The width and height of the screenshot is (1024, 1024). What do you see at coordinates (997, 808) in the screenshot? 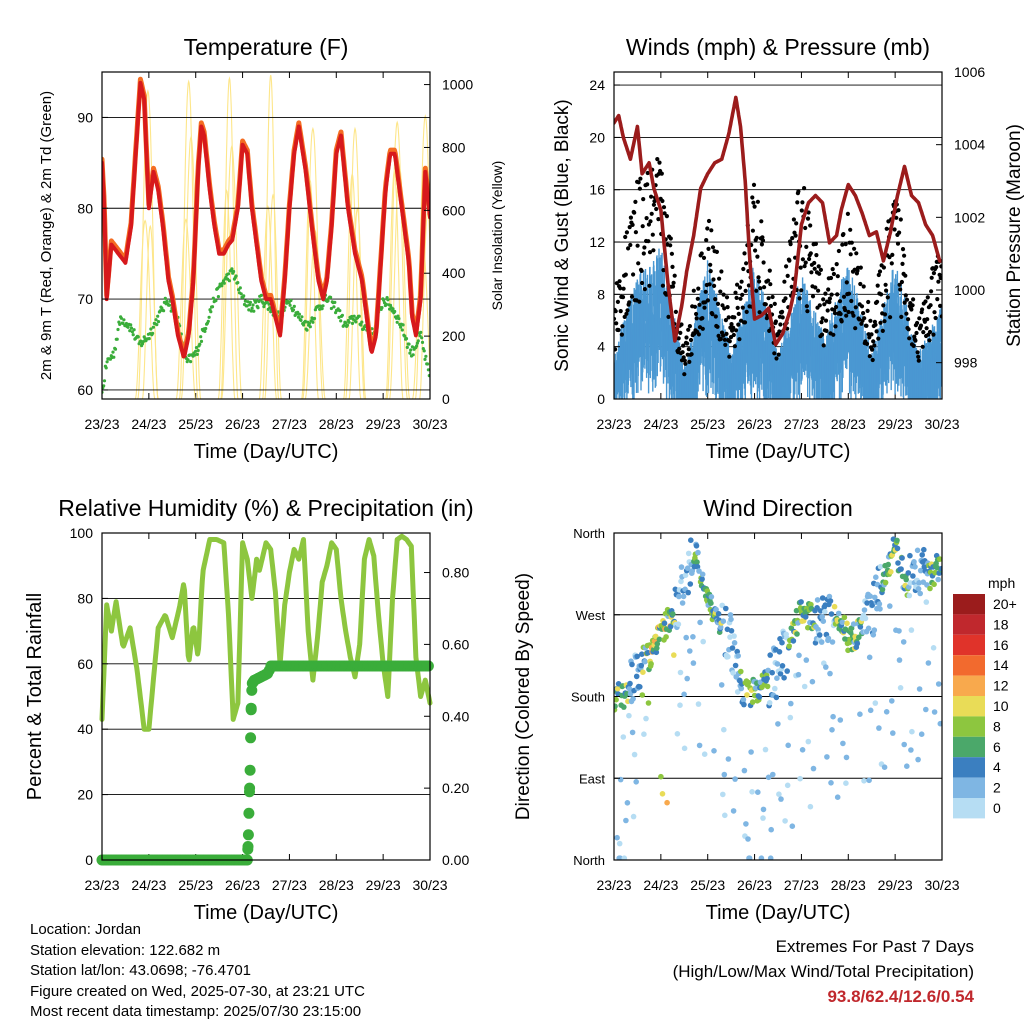
I see `colorbar-label: 0` at bounding box center [997, 808].